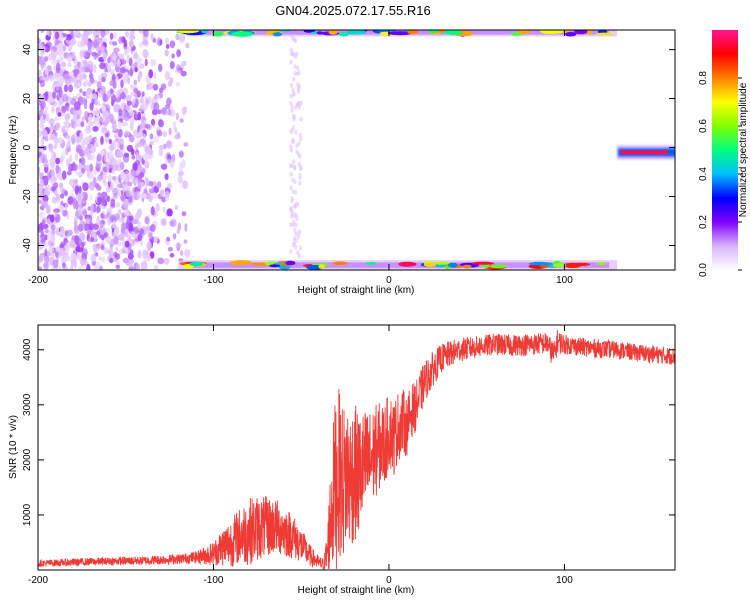 The height and width of the screenshot is (600, 750). What do you see at coordinates (564, 580) in the screenshot?
I see `snr-x-tick-label: 100` at bounding box center [564, 580].